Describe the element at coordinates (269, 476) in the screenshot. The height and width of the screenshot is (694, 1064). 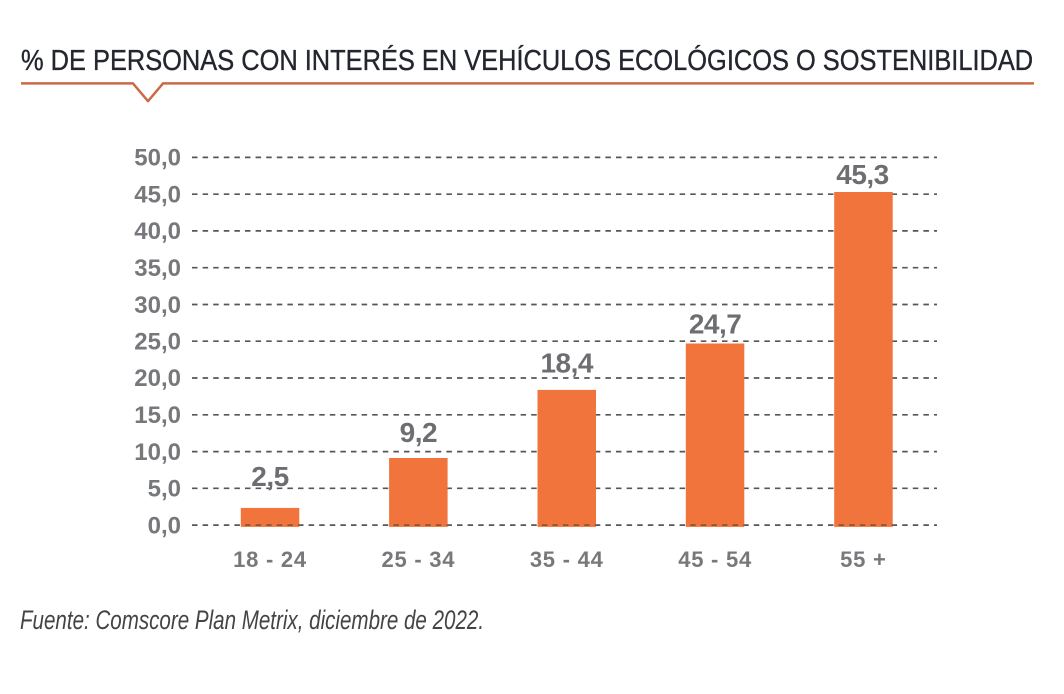
I see `svg-text: 2,5` at that location.